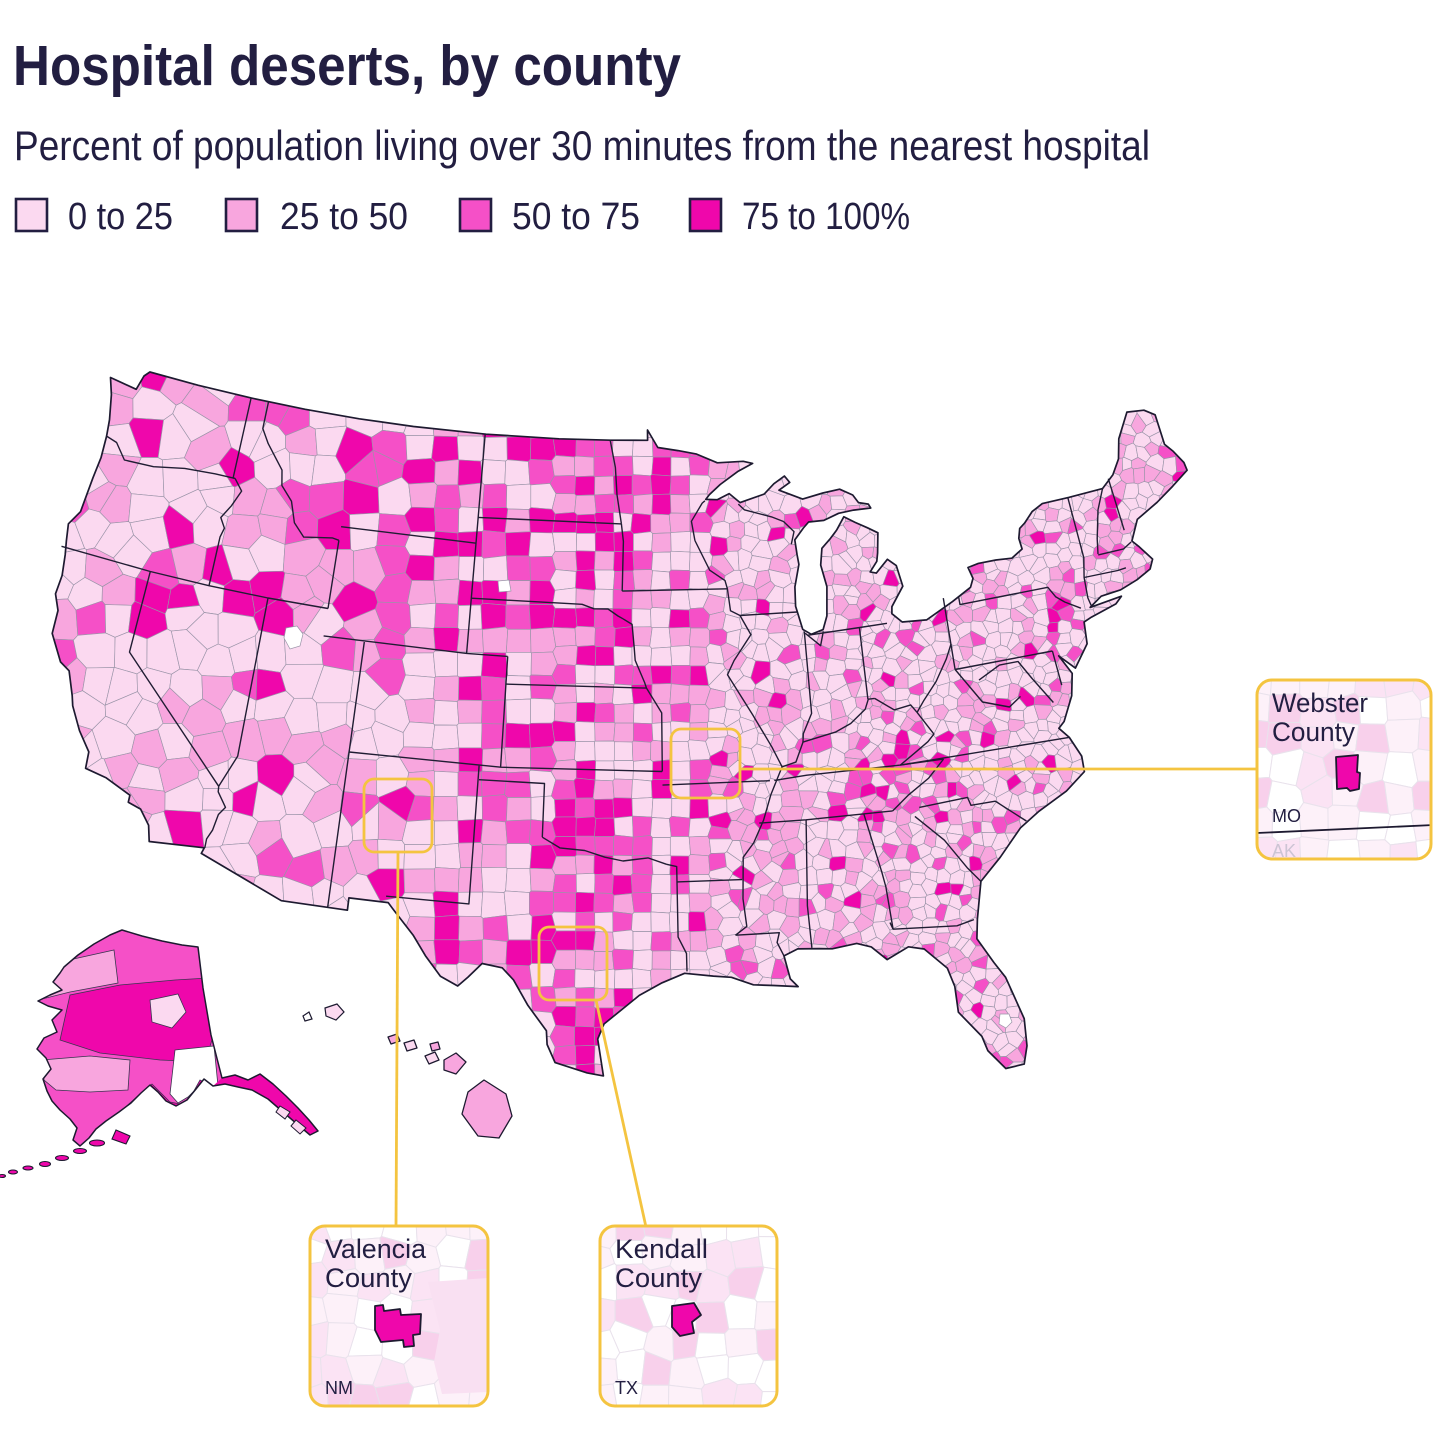 The height and width of the screenshot is (1444, 1440). I want to click on svg-text: AK, so click(1284, 851).